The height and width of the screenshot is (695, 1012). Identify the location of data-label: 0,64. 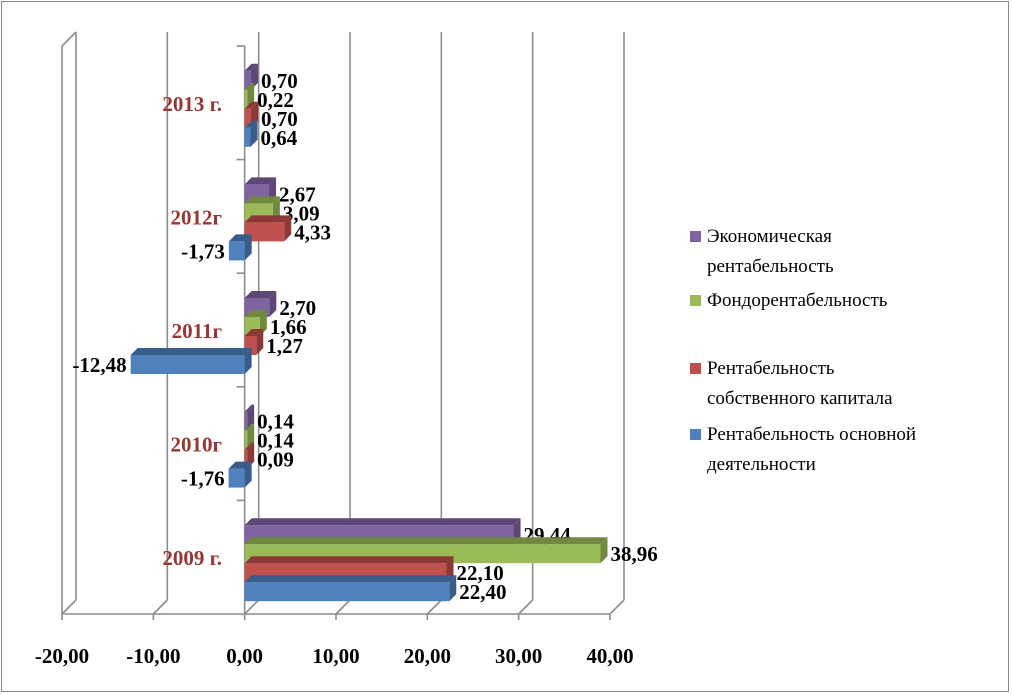
(279, 138).